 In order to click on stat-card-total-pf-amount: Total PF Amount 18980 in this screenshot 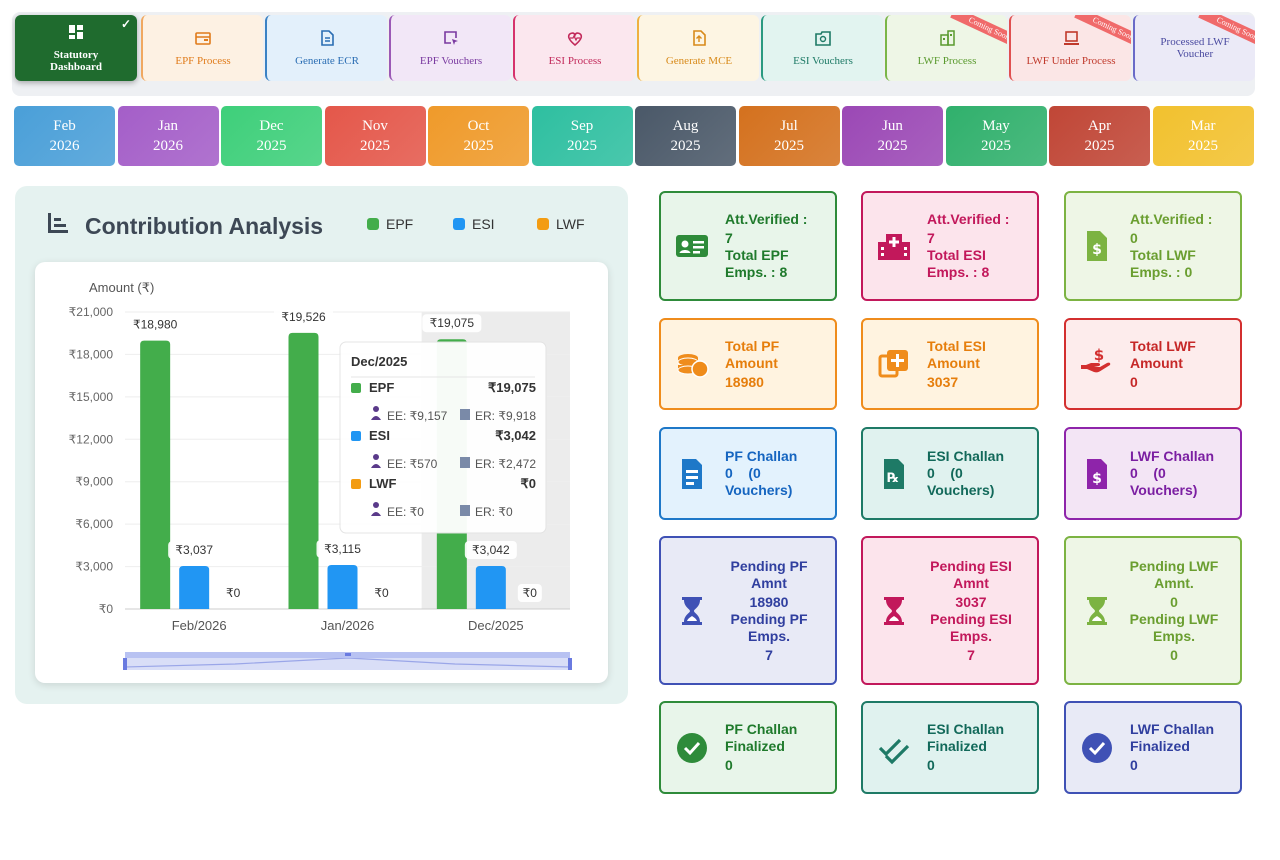, I will do `click(748, 364)`.